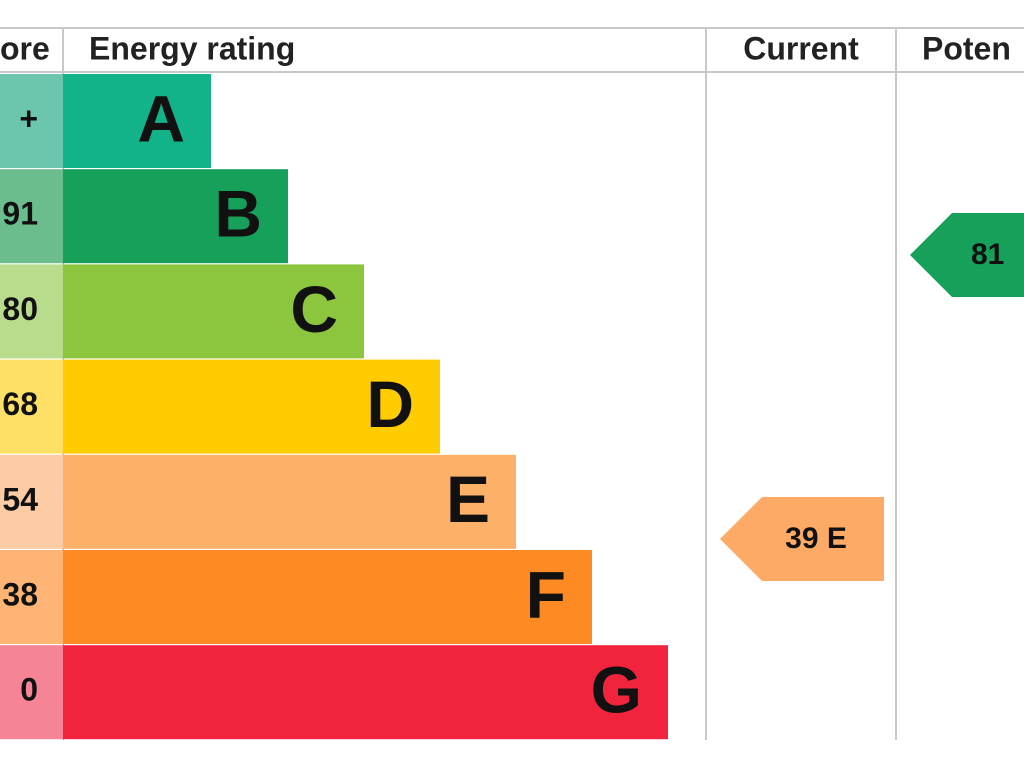 This screenshot has height=768, width=1024. I want to click on current-arrow, so click(802, 539).